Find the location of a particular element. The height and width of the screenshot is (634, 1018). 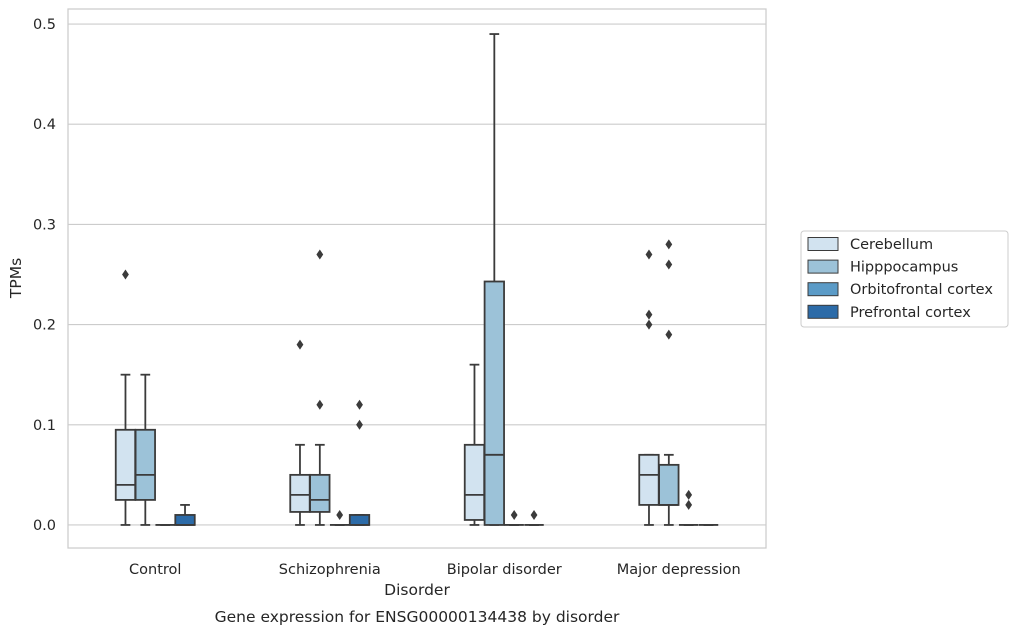

x-tick-label: Bipolar disorder is located at coordinates (504, 570).